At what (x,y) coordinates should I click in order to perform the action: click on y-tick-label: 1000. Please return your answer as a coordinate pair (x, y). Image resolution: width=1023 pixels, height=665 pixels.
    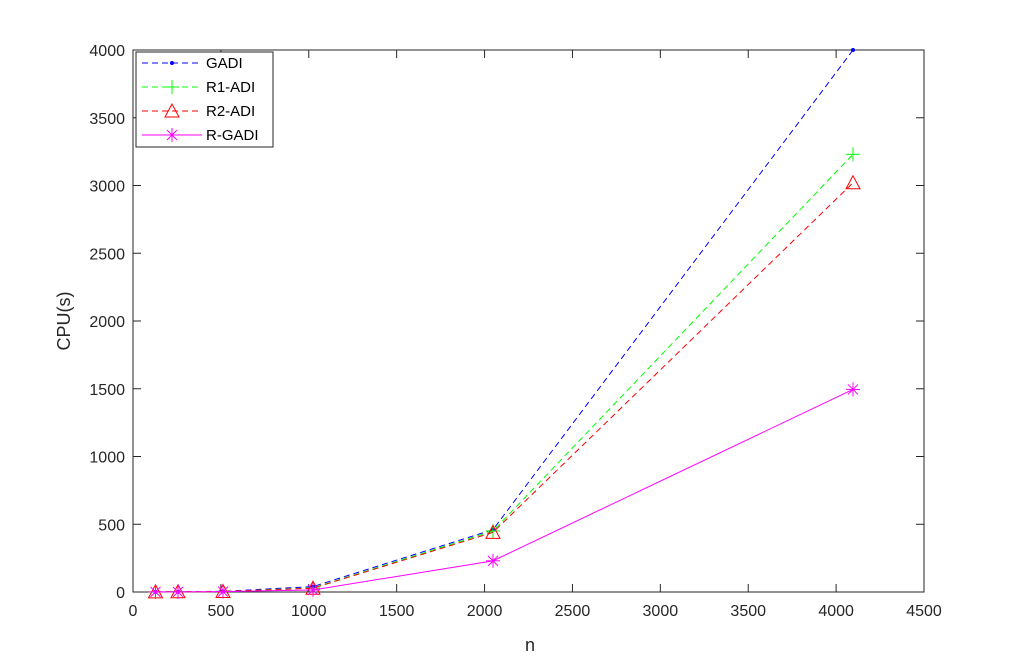
    Looking at the image, I should click on (107, 458).